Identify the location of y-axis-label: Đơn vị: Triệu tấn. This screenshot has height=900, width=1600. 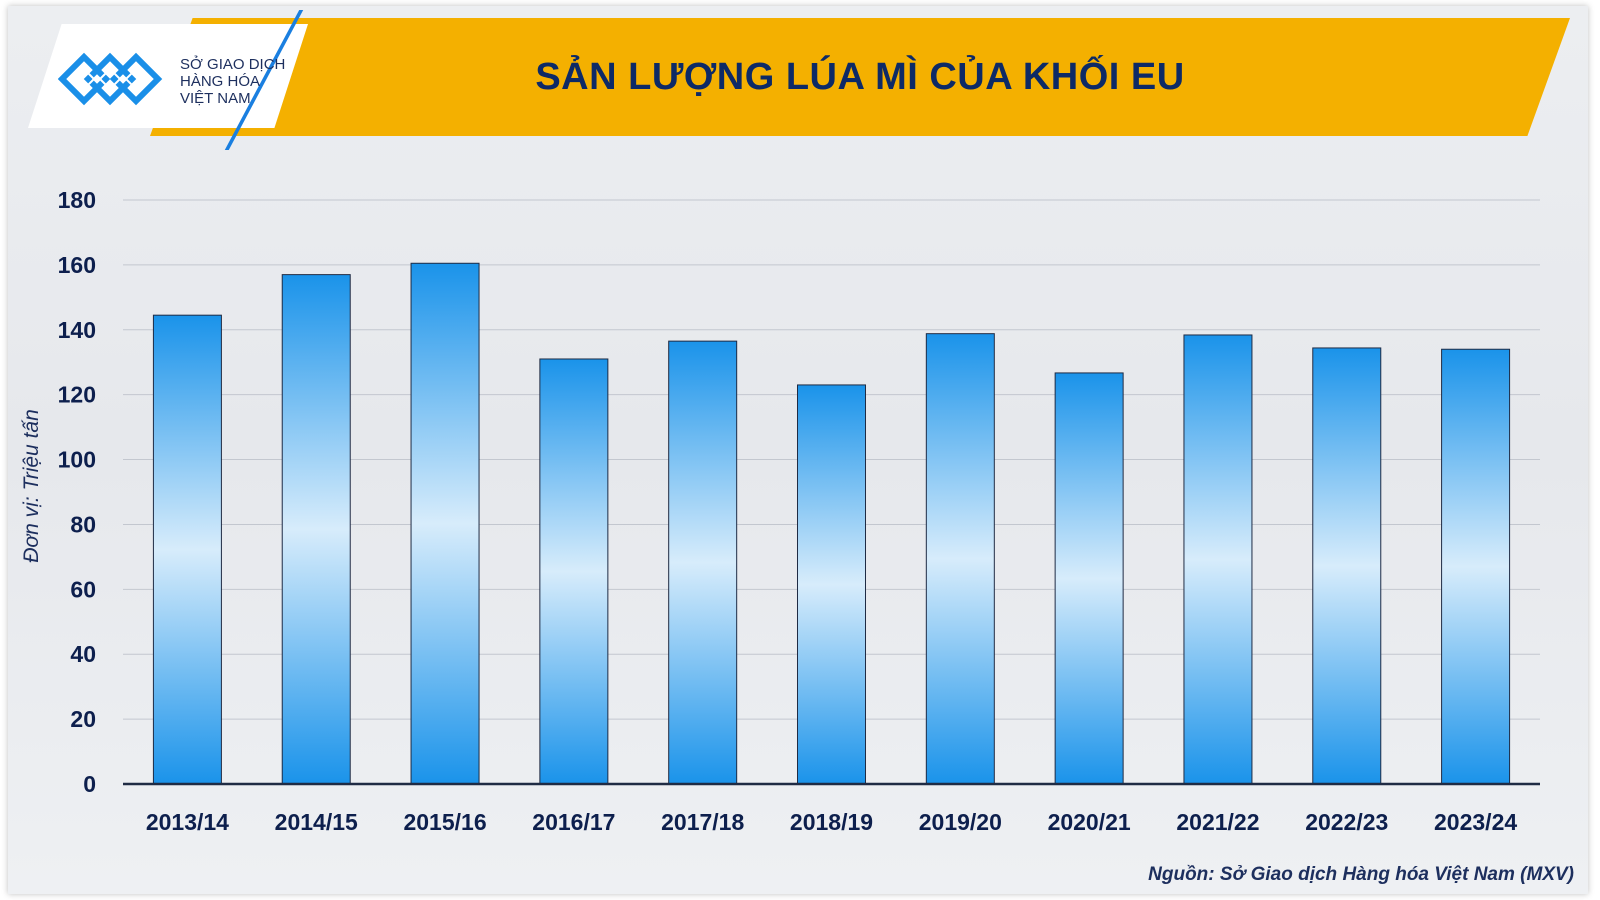
(31, 486).